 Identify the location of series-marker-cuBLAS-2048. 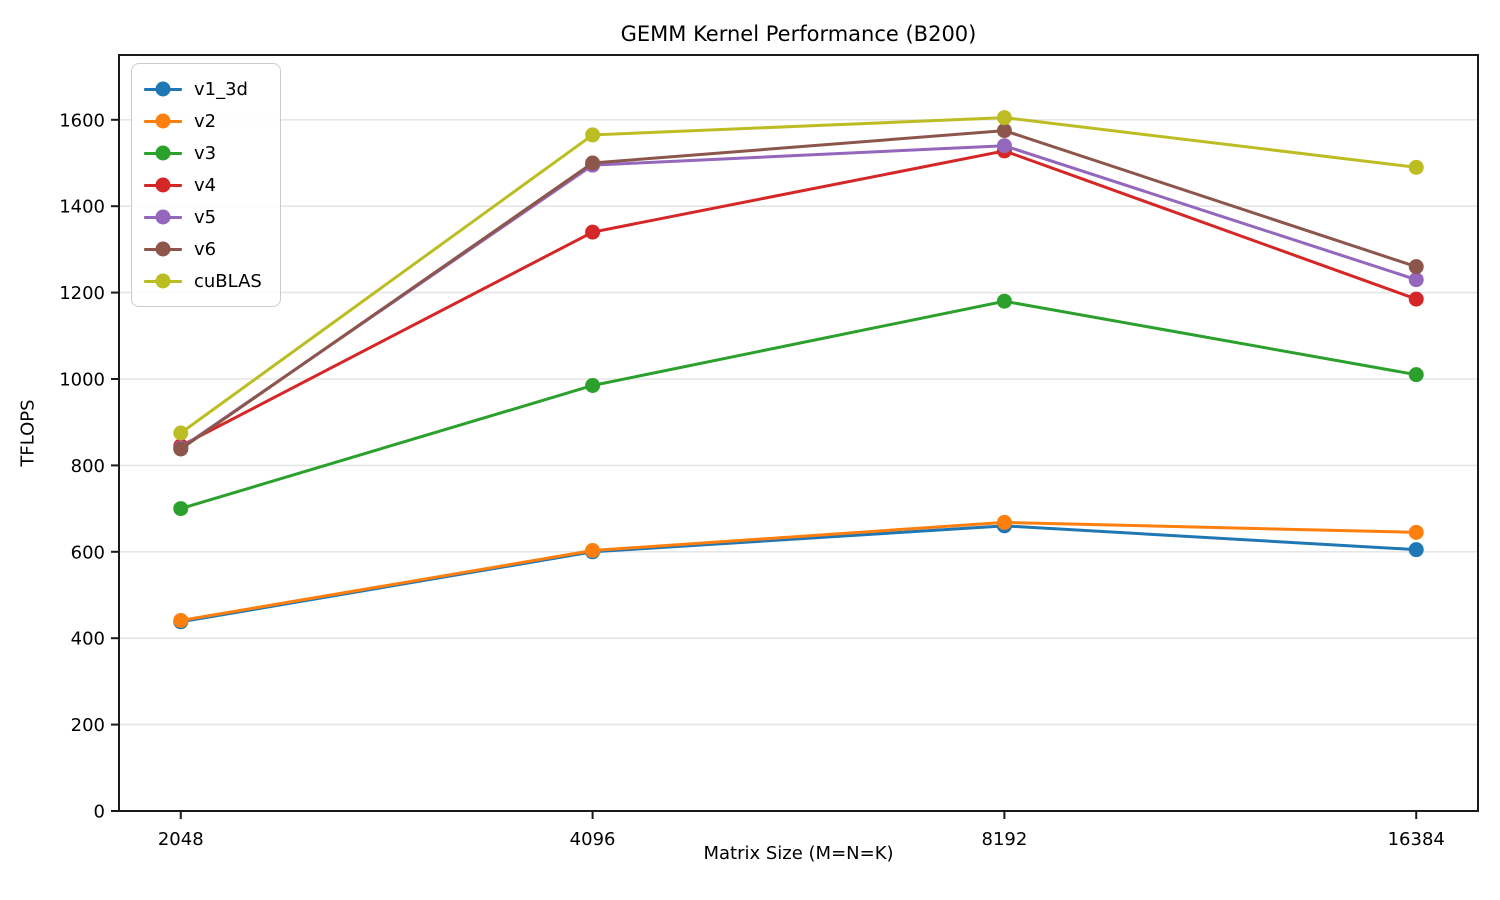
(181, 433).